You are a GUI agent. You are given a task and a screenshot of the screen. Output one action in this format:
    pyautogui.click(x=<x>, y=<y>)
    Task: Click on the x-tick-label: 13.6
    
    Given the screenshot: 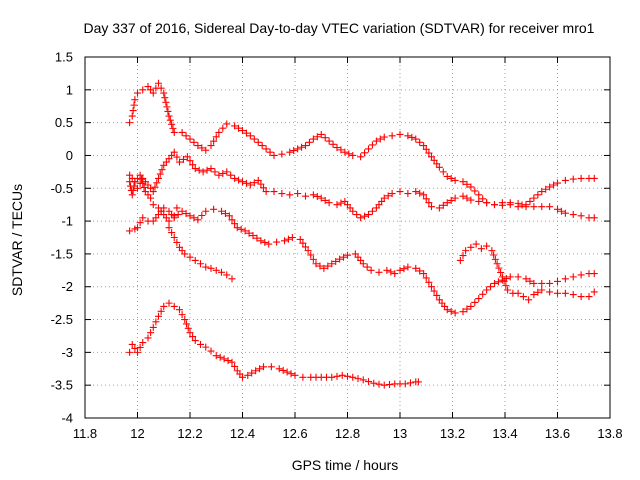 What is the action you would take?
    pyautogui.click(x=557, y=433)
    